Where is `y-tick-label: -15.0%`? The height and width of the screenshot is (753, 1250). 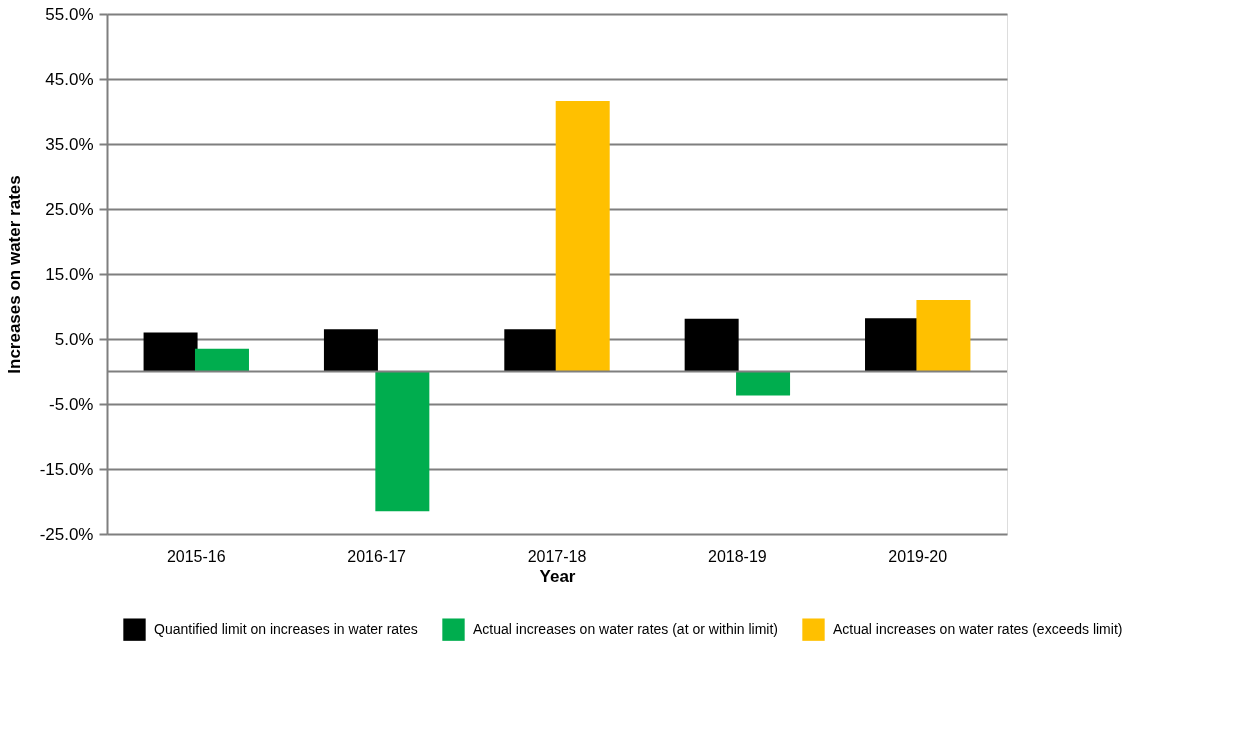 y-tick-label: -15.0% is located at coordinates (66, 469).